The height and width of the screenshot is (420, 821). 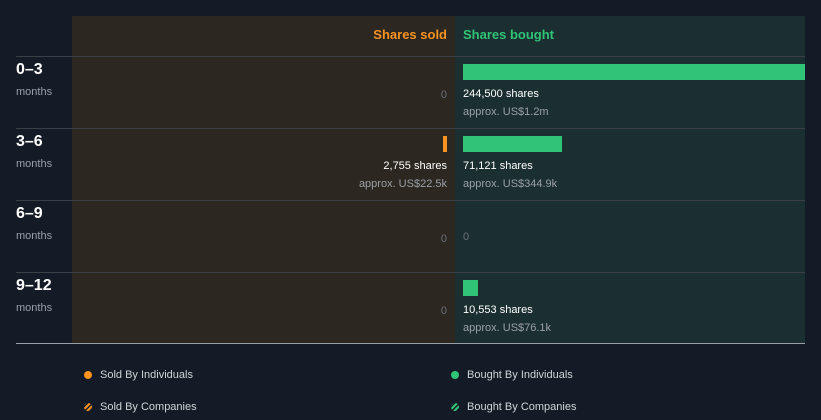 What do you see at coordinates (510, 184) in the screenshot?
I see `bought-value-label: approx. US$344.9k` at bounding box center [510, 184].